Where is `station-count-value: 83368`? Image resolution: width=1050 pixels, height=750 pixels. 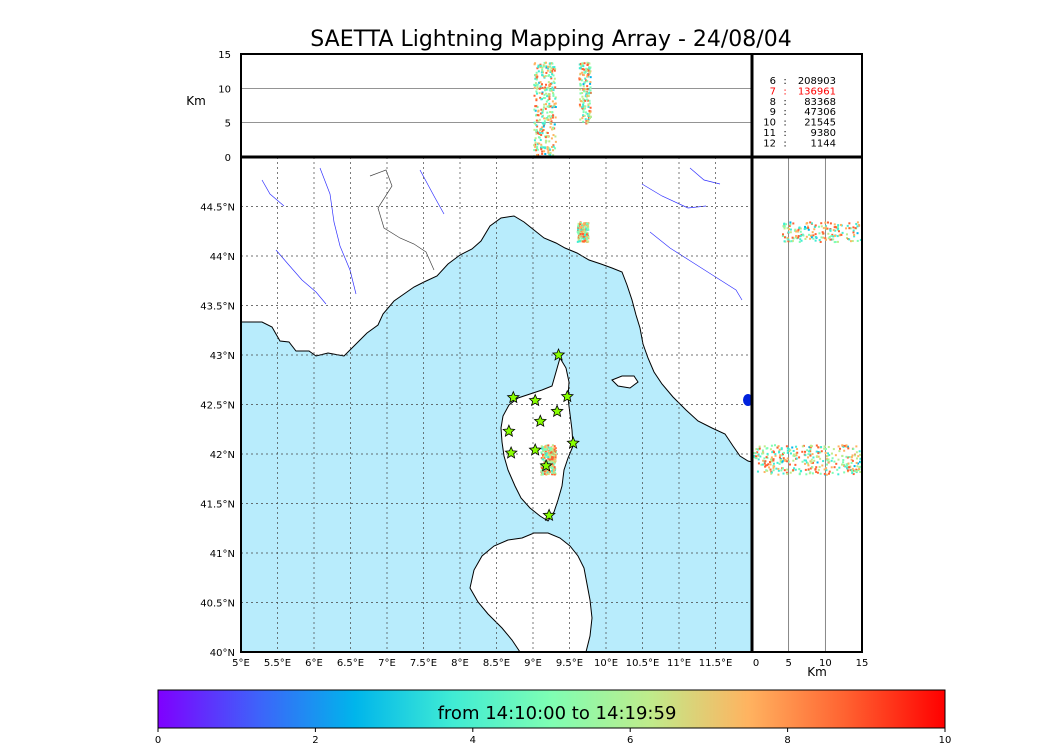 station-count-value: 83368 is located at coordinates (820, 102).